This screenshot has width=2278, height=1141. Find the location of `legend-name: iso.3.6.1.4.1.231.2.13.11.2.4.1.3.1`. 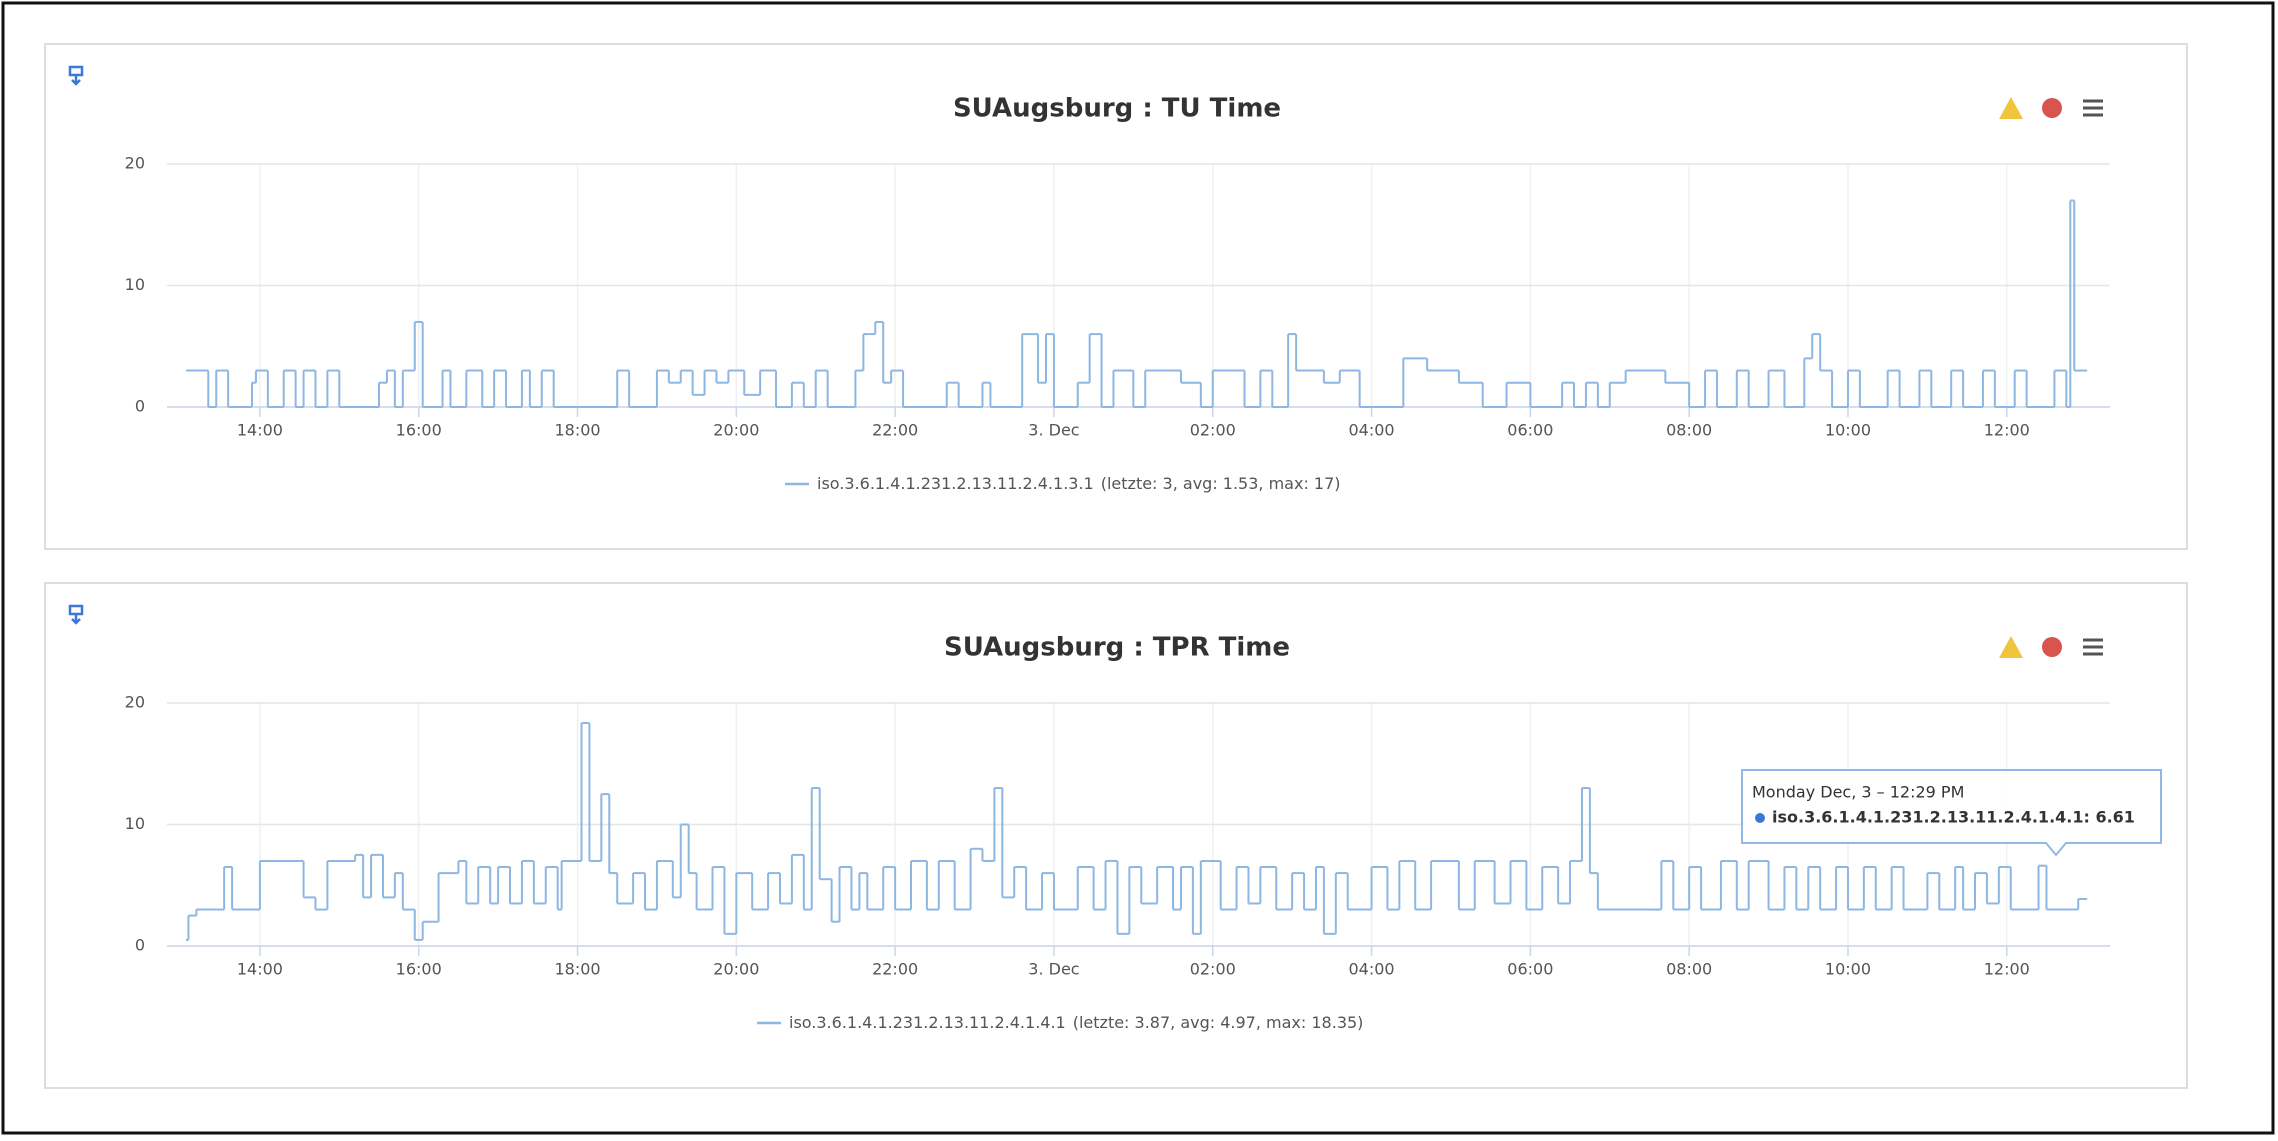

legend-name: iso.3.6.1.4.1.231.2.13.11.2.4.1.3.1 is located at coordinates (955, 483).